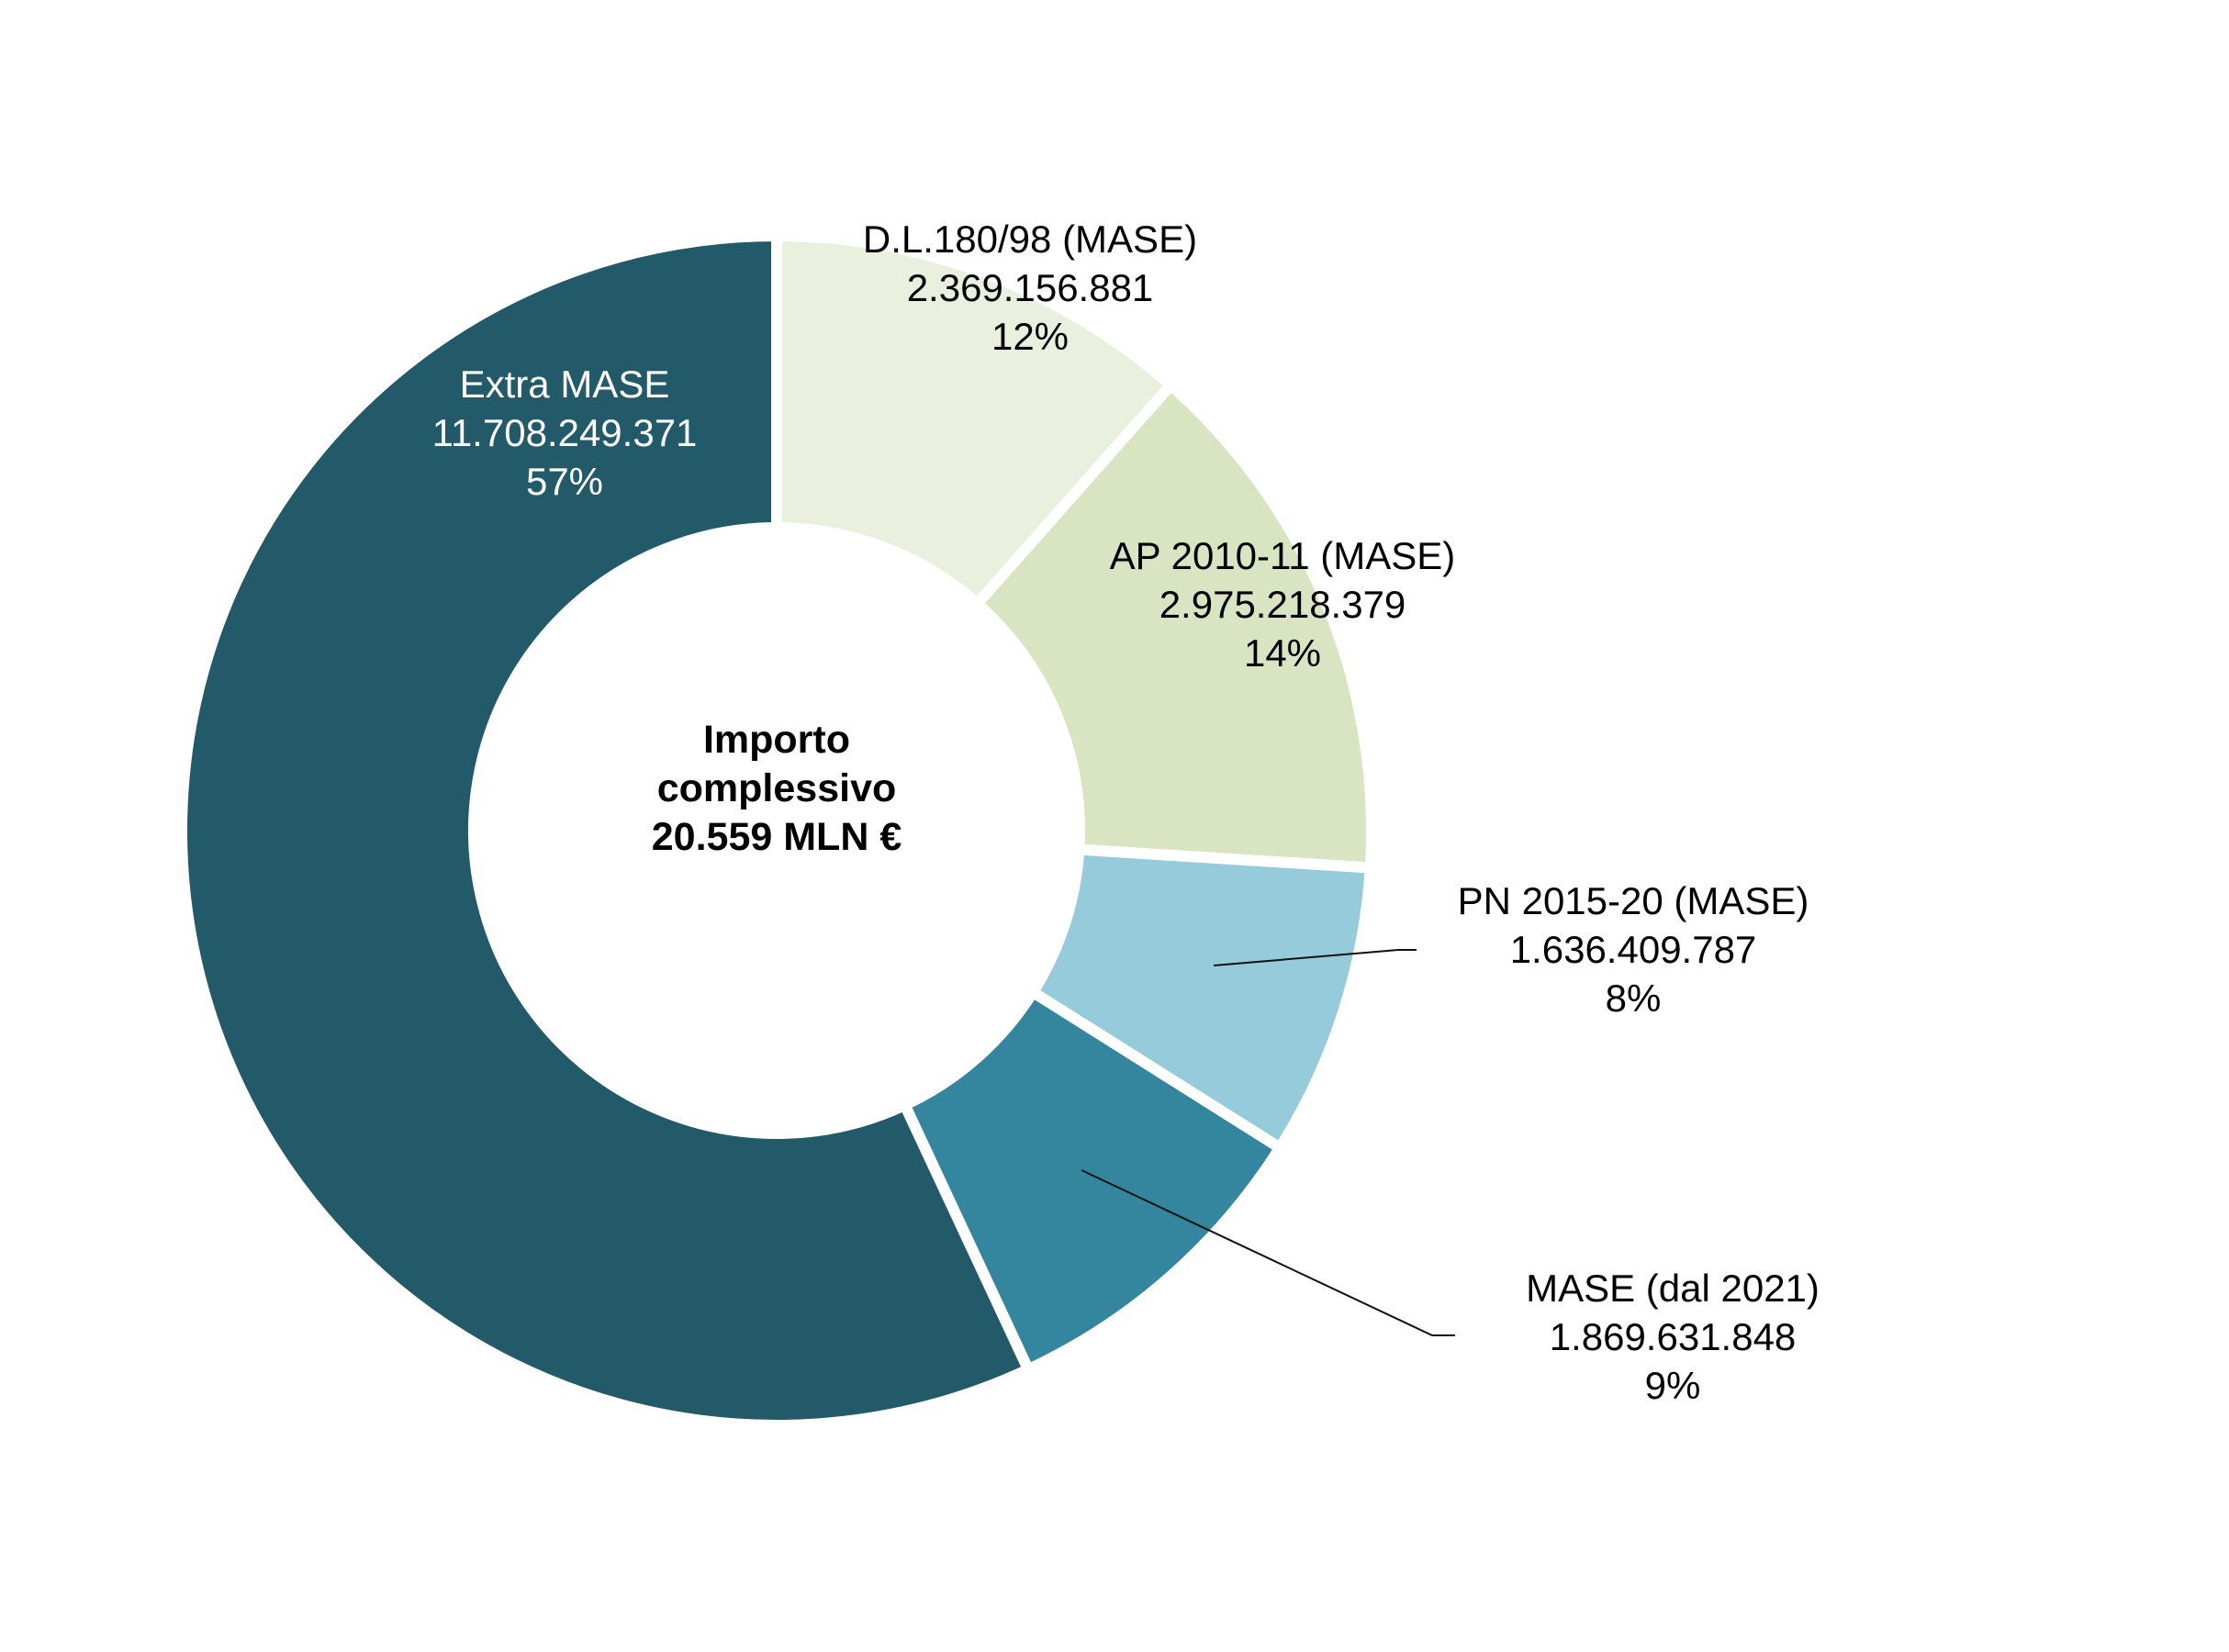  I want to click on slice-label-value-ap-2010-11-mase: 2.975.218.379, so click(1282, 604).